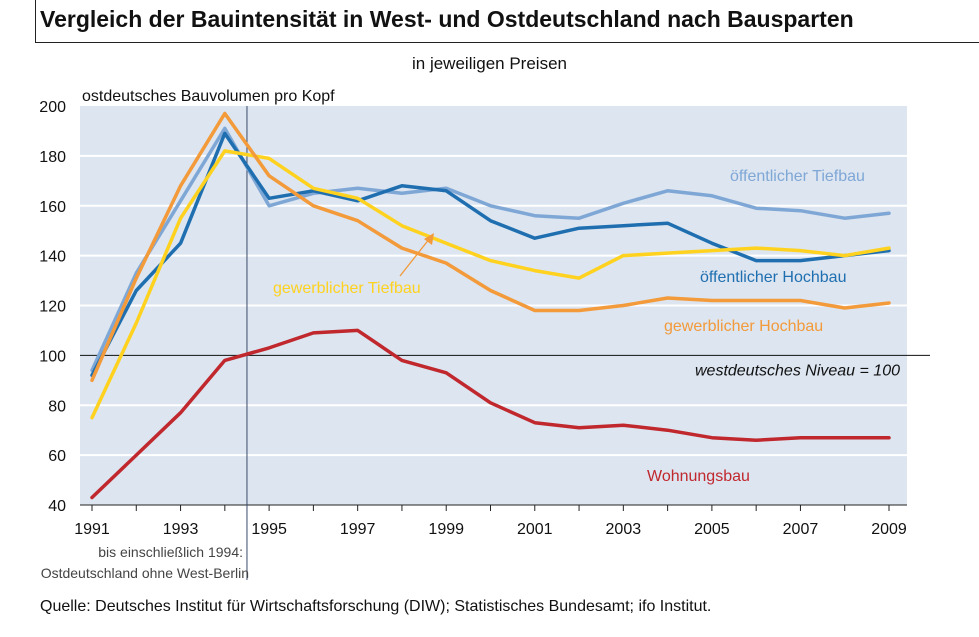 The width and height of the screenshot is (979, 637). I want to click on series-label-oeffentlicher-hochbau: öffentlicher Hochbau, so click(773, 277).